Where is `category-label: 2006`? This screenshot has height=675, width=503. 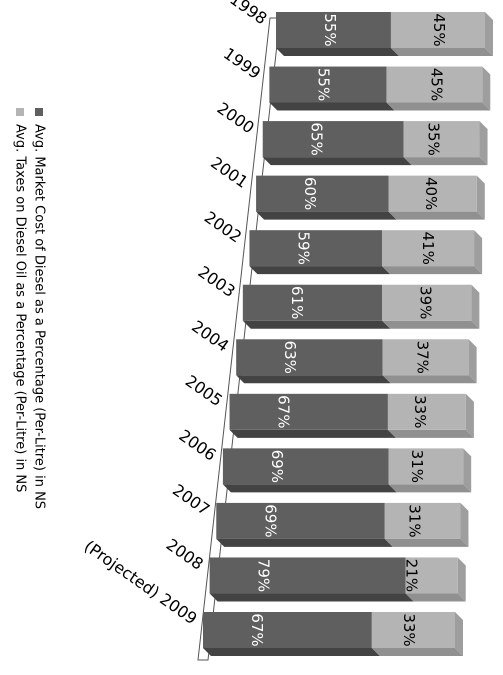
category-label: 2006 is located at coordinates (197, 445).